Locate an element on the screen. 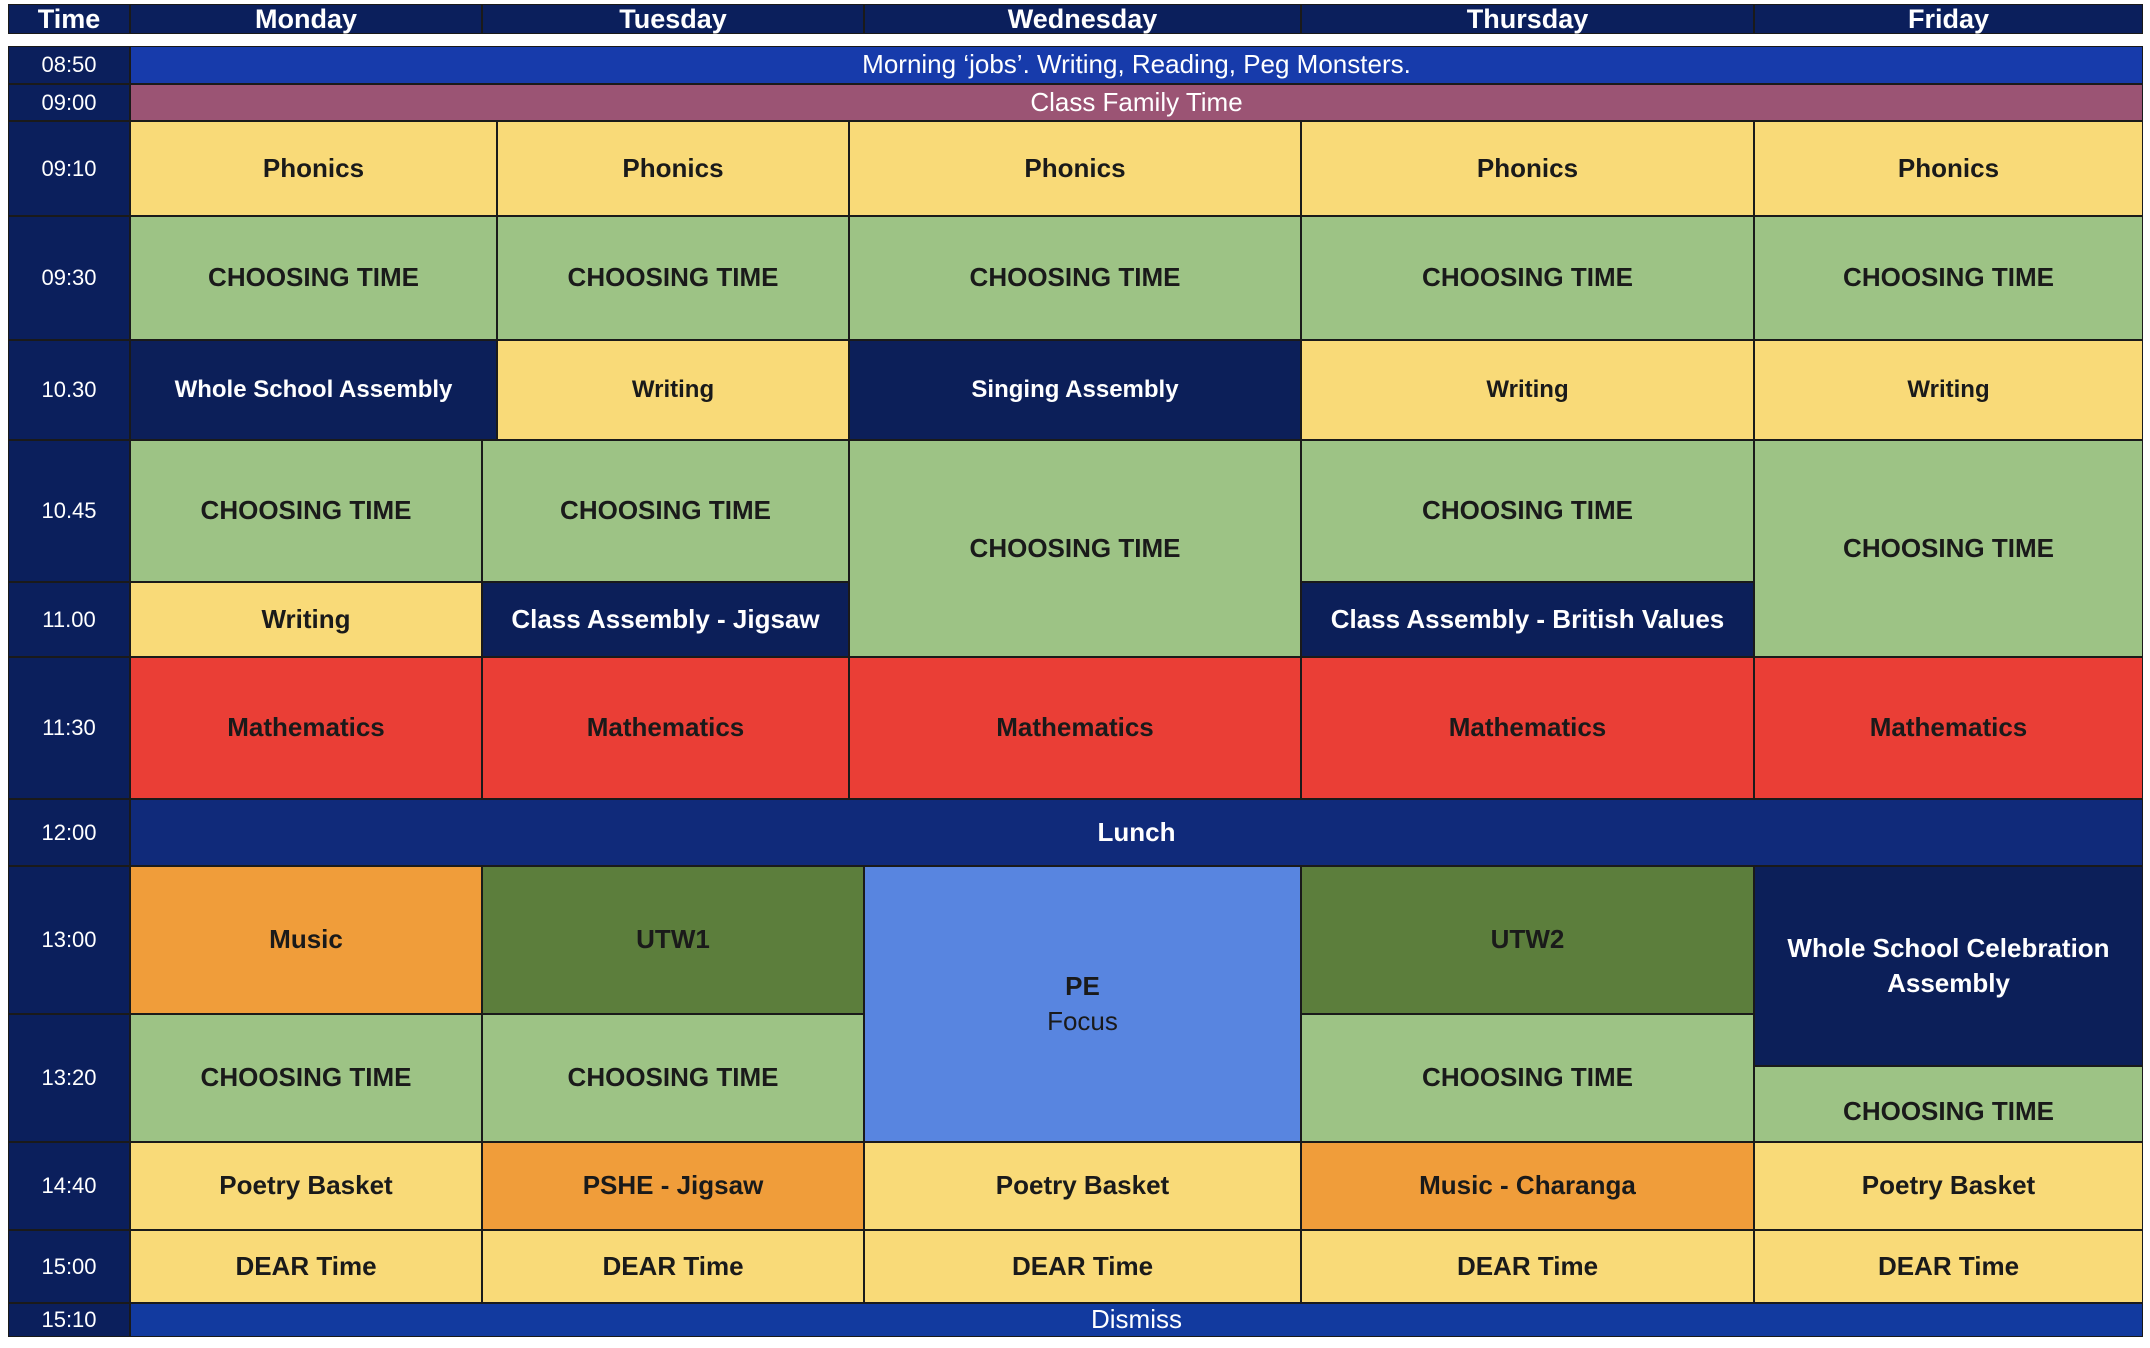 The width and height of the screenshot is (2150, 1348). header-time: Time is located at coordinates (69, 19).